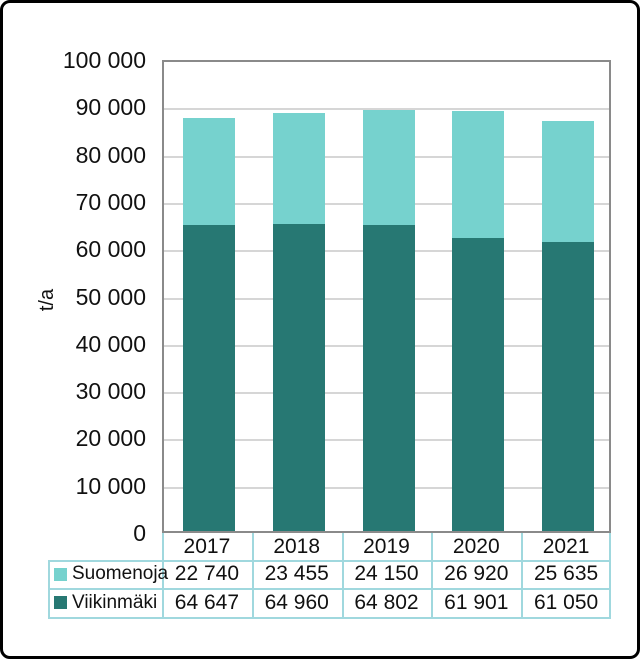 This screenshot has width=640, height=659. Describe the element at coordinates (120, 573) in the screenshot. I see `legend-label: Suomenoja` at that location.